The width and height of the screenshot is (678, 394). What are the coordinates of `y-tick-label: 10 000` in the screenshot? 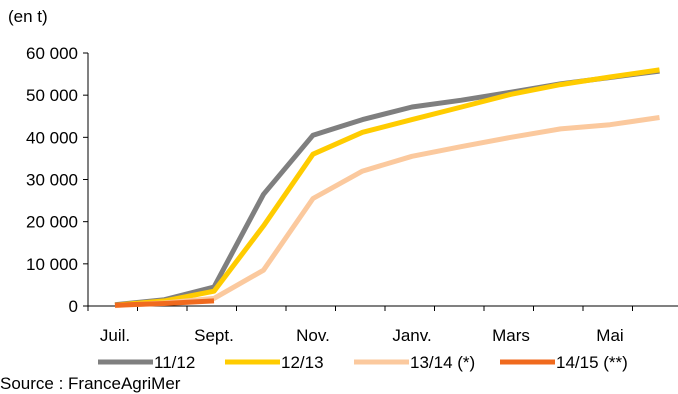 It's located at (52, 264).